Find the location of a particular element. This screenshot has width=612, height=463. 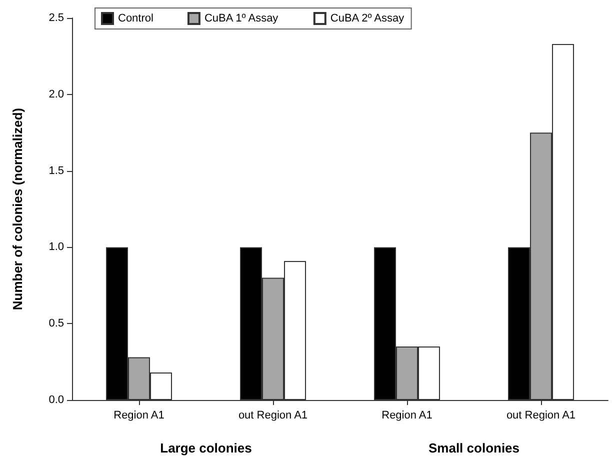

text: Small colonies is located at coordinates (474, 448).